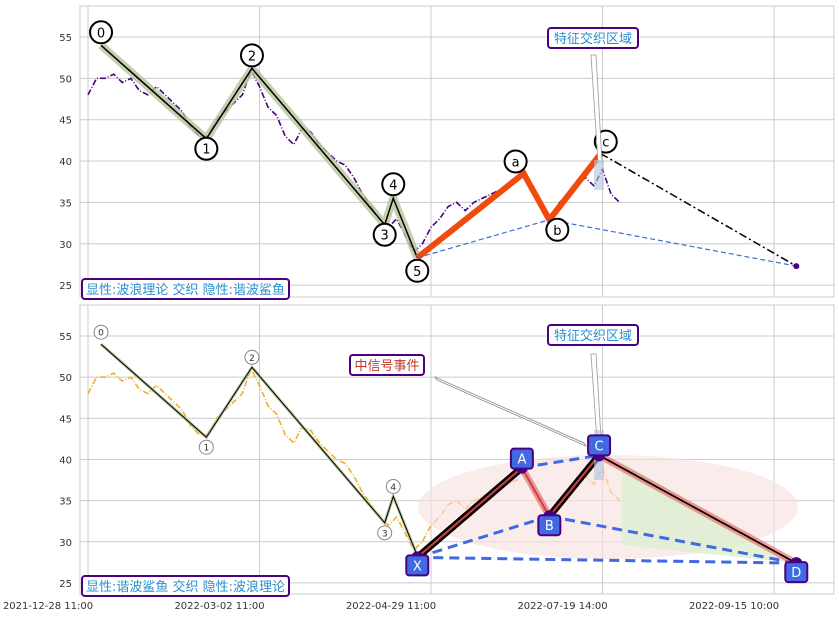 This screenshot has height=621, width=839. I want to click on harmonic-point-label: X, so click(417, 566).